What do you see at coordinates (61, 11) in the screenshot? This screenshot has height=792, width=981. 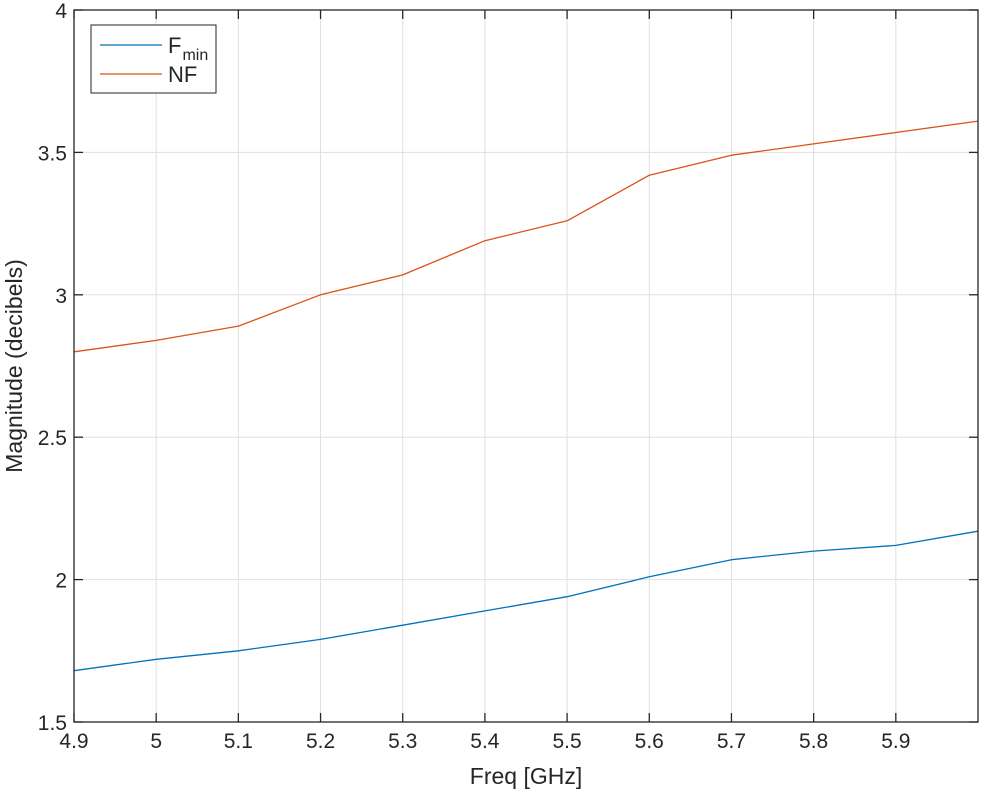 I see `y-tick-label: 4` at bounding box center [61, 11].